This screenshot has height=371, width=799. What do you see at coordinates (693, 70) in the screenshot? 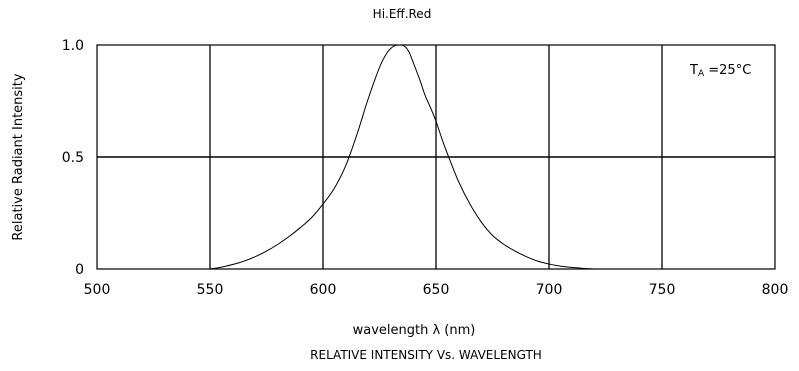
I see `annotation-base: T` at bounding box center [693, 70].